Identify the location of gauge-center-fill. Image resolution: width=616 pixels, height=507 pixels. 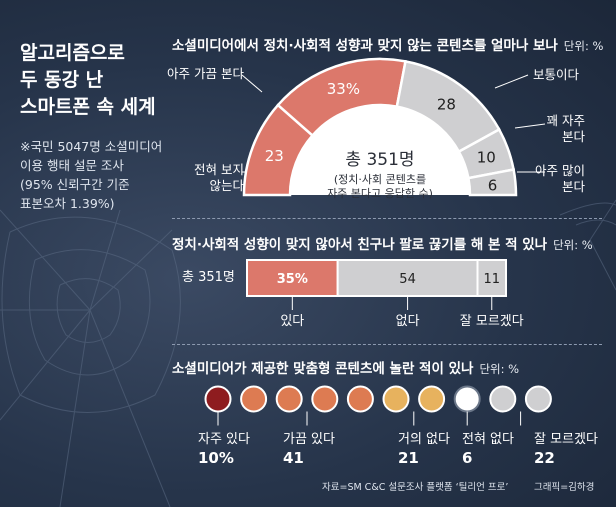
(380, 150).